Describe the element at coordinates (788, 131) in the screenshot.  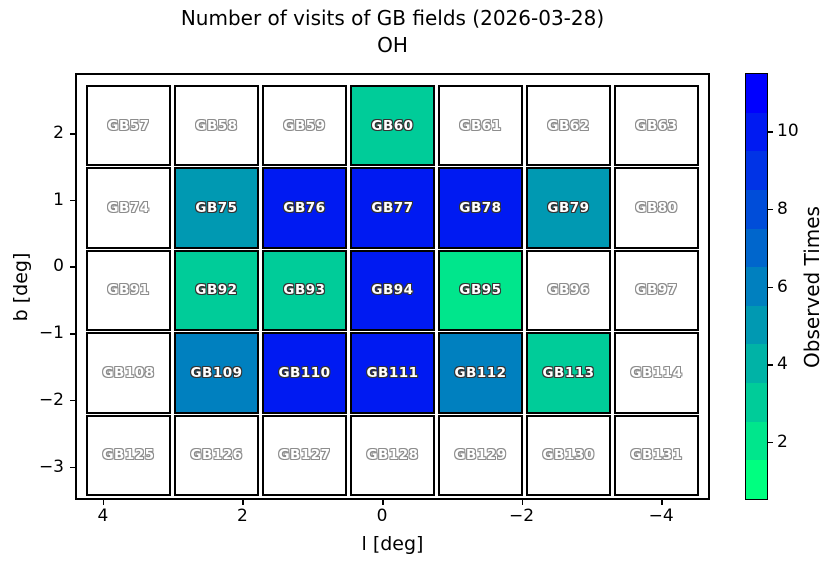
I see `colorbar-tick-label: 10` at that location.